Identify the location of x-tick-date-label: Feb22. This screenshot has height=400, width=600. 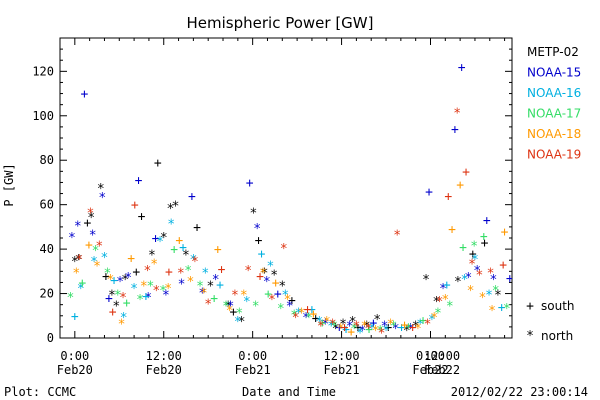
(430, 370).